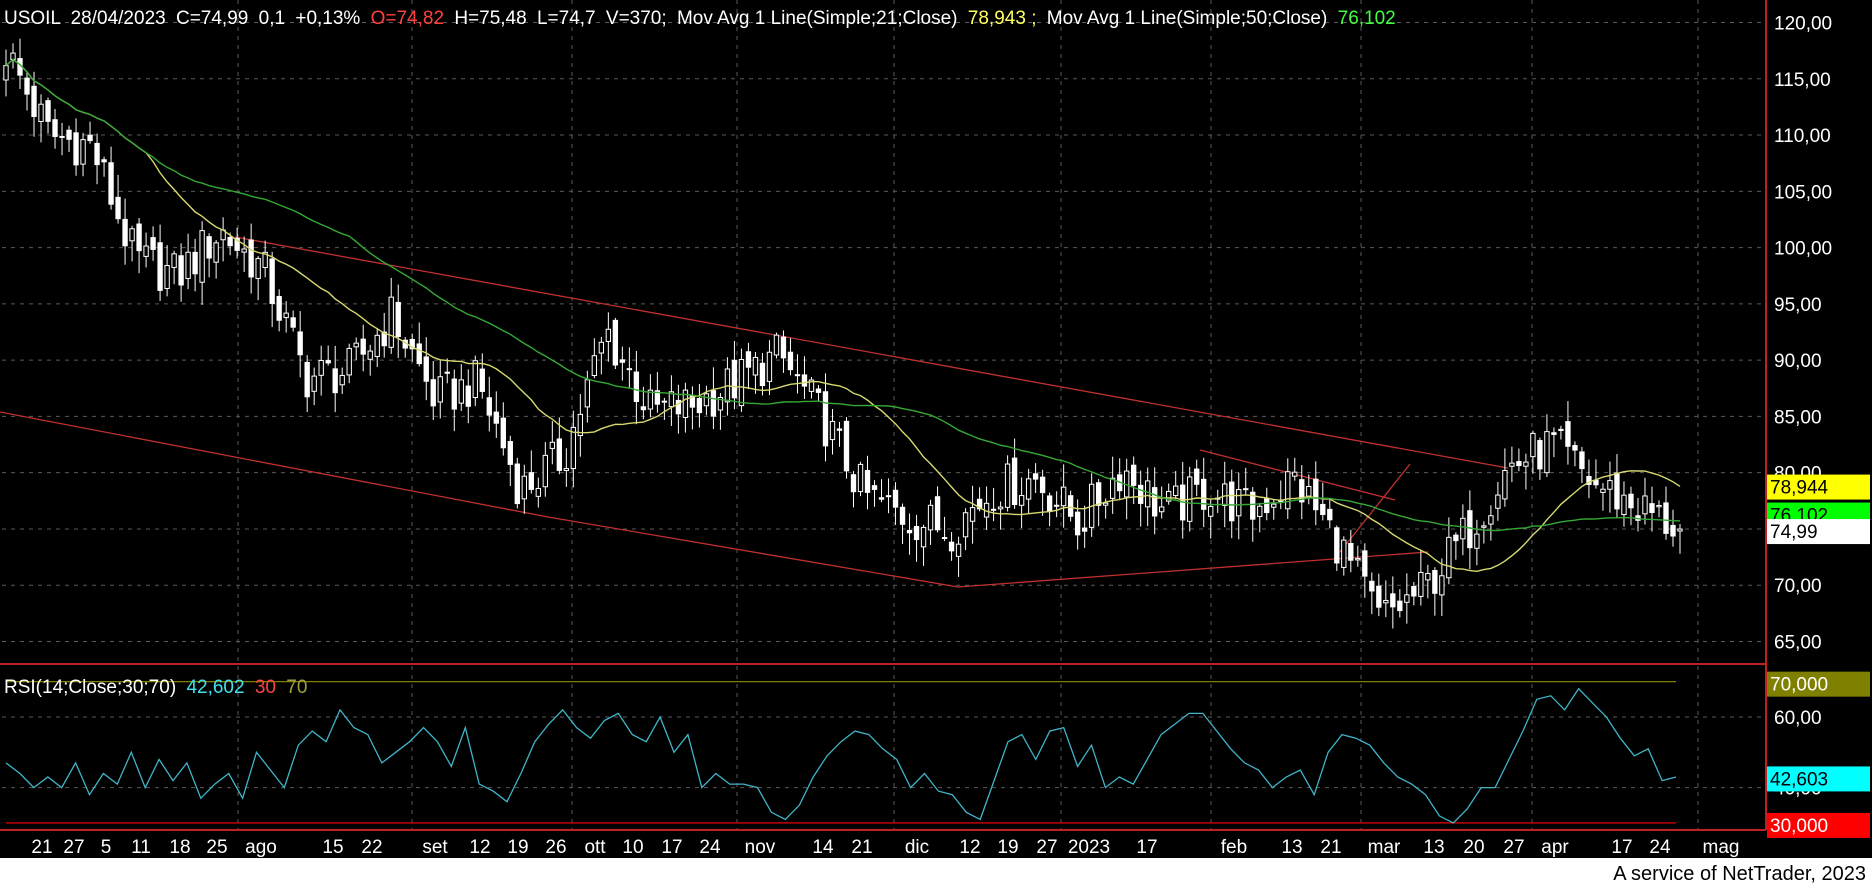 Image resolution: width=1872 pixels, height=888 pixels. What do you see at coordinates (710, 847) in the screenshot?
I see `time-tick-label: 24` at bounding box center [710, 847].